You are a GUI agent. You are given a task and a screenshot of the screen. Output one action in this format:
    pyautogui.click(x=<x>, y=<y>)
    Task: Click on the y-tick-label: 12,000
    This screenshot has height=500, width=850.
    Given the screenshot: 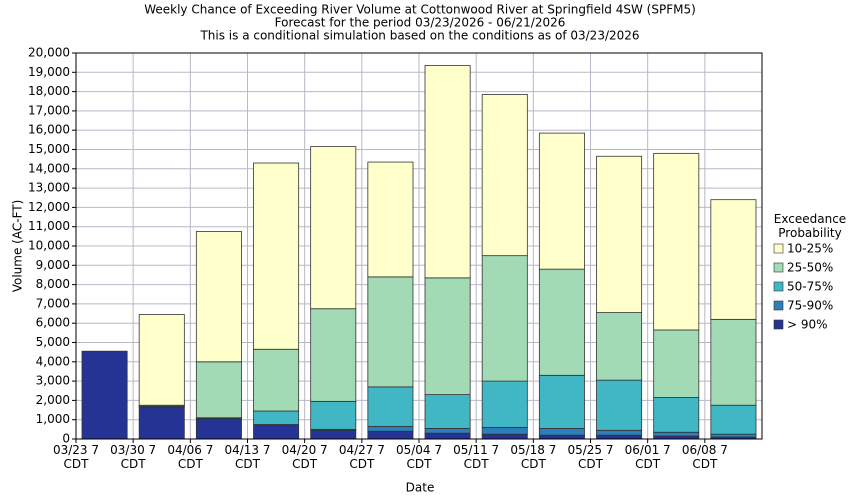 What is the action you would take?
    pyautogui.click(x=49, y=207)
    